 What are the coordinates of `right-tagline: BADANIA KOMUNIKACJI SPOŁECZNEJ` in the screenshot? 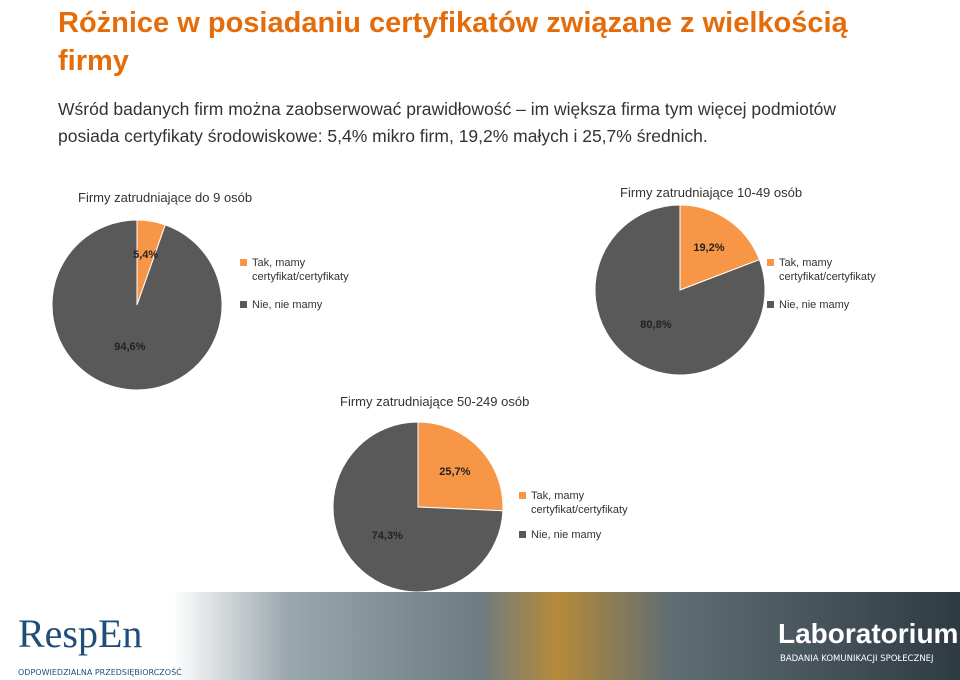 It's located at (857, 659).